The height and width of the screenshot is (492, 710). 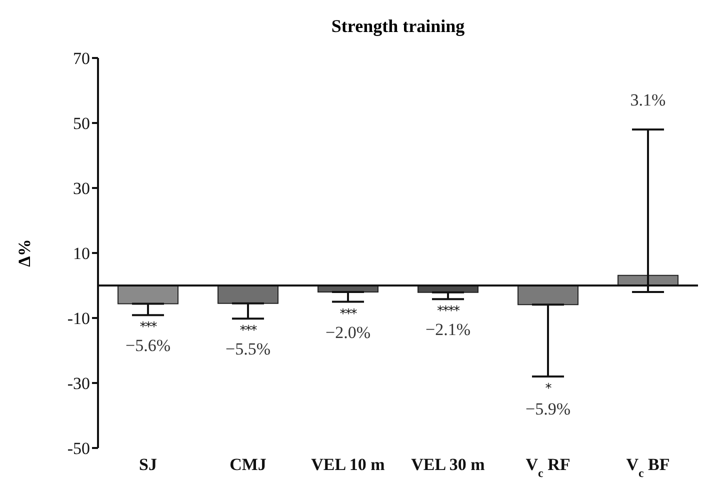 I want to click on x-tick-label: CMJ, so click(x=248, y=464).